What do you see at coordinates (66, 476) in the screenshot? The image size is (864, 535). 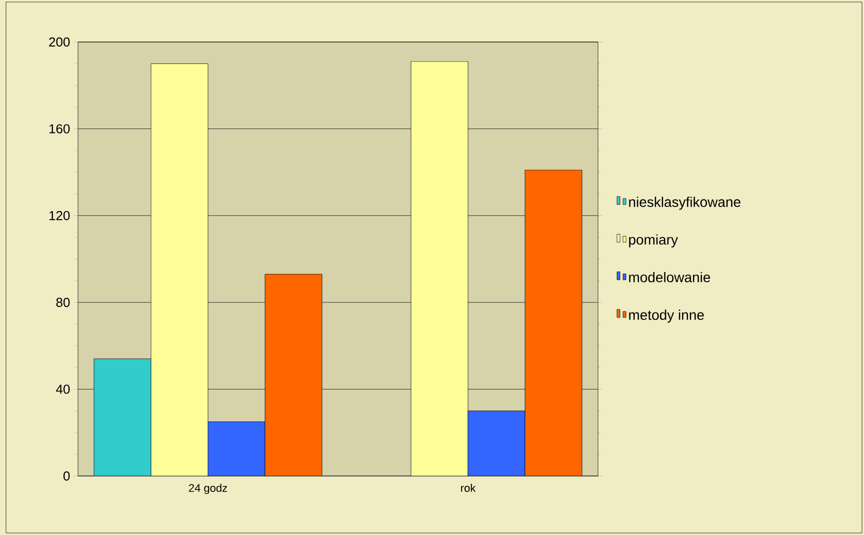 I see `y-tick-label: 0` at bounding box center [66, 476].